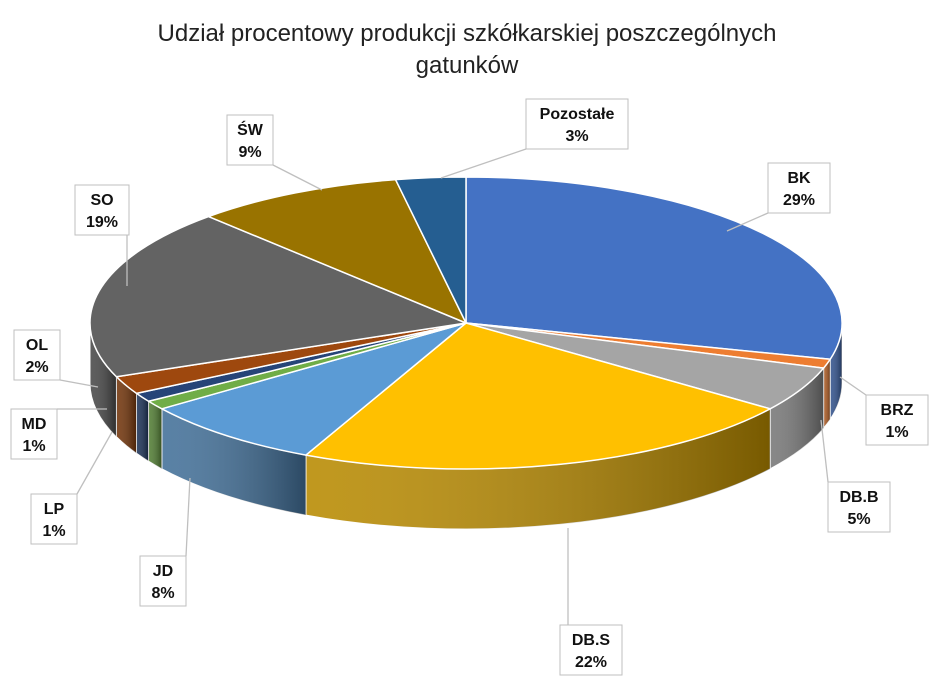  I want to click on data-label-box-bk, so click(799, 188).